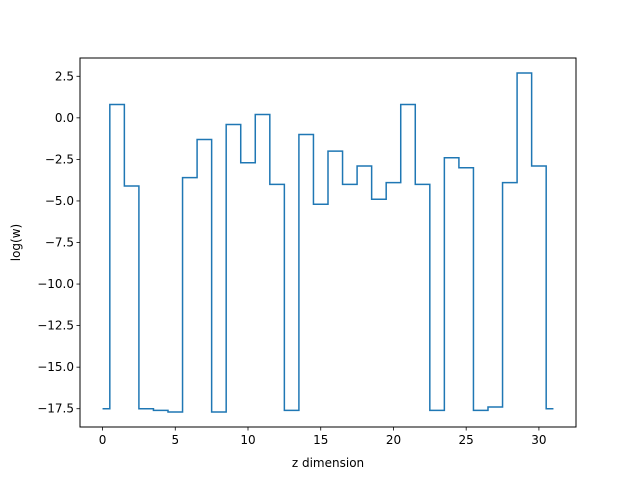  I want to click on x-tick-label: 5, so click(175, 440).